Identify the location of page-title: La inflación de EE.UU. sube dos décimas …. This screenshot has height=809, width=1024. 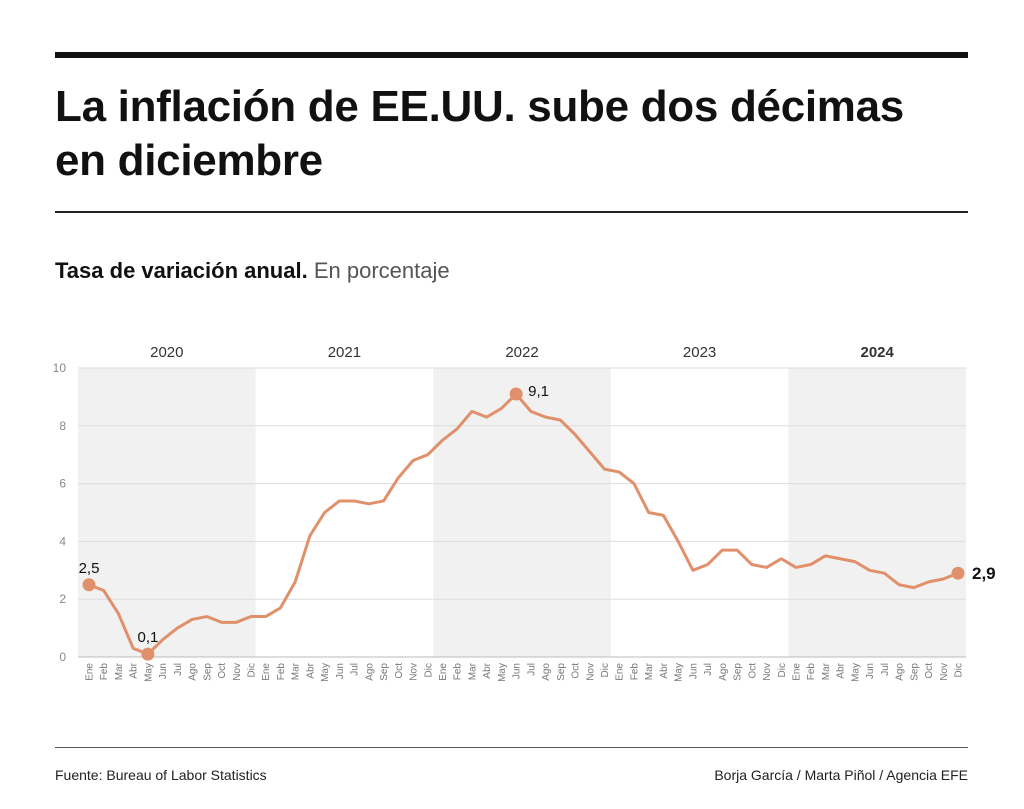
(479, 133).